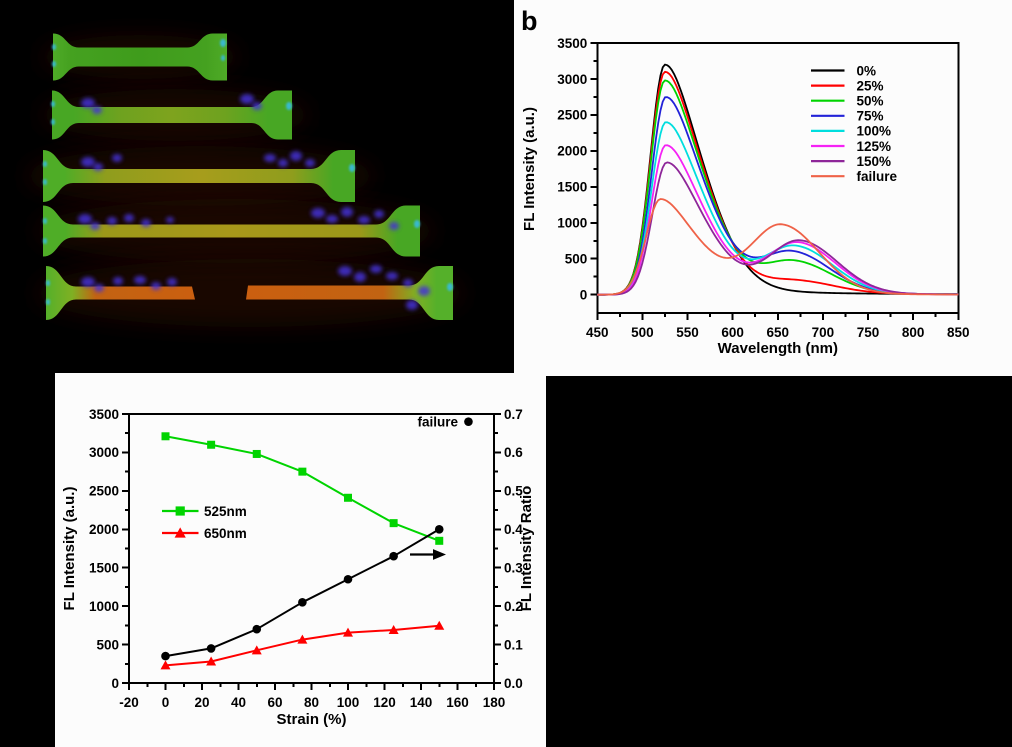 The height and width of the screenshot is (747, 1012). What do you see at coordinates (513, 644) in the screenshot?
I see `y-right-tick-label: 0.1` at bounding box center [513, 644].